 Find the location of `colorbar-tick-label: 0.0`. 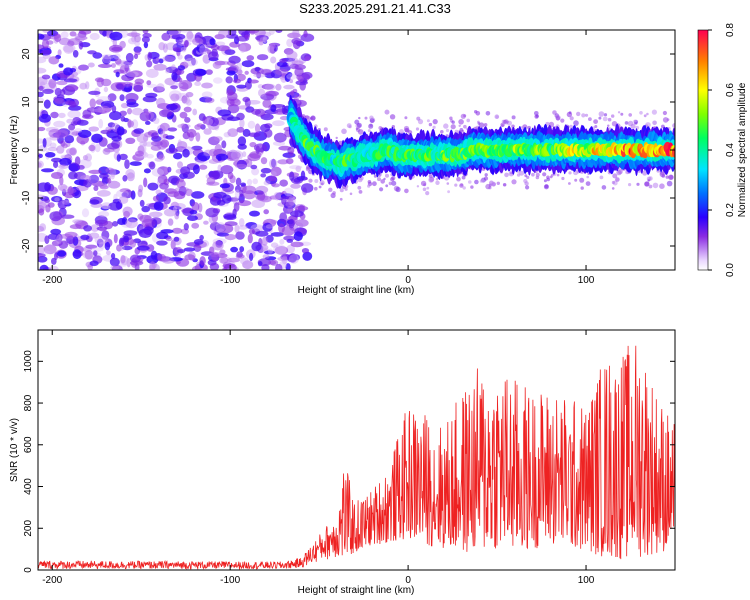

colorbar-tick-label: 0.0 is located at coordinates (730, 270).